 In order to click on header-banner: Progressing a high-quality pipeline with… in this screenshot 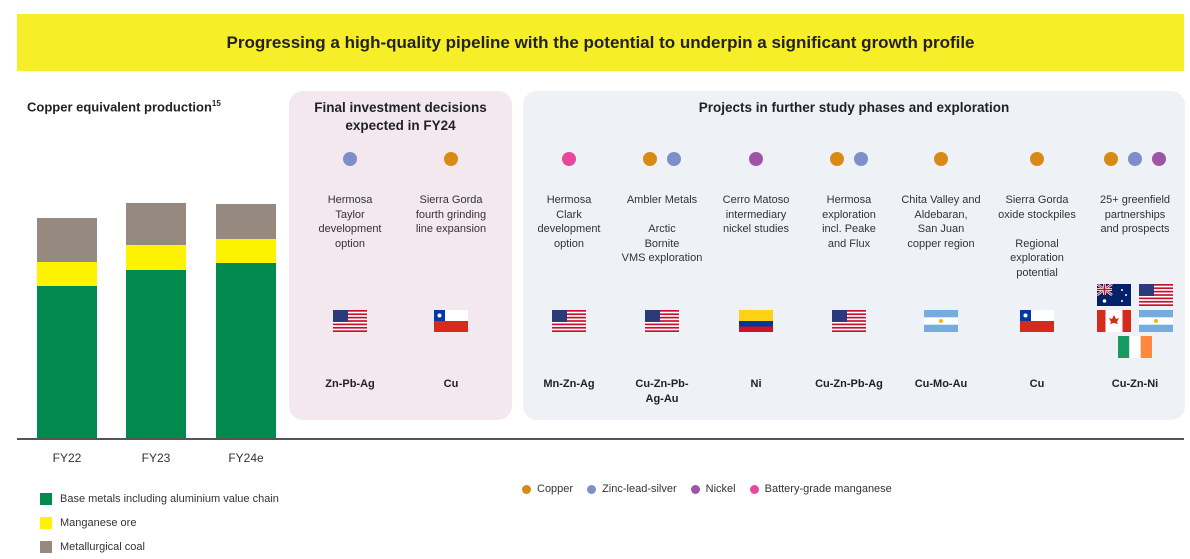, I will do `click(600, 42)`.